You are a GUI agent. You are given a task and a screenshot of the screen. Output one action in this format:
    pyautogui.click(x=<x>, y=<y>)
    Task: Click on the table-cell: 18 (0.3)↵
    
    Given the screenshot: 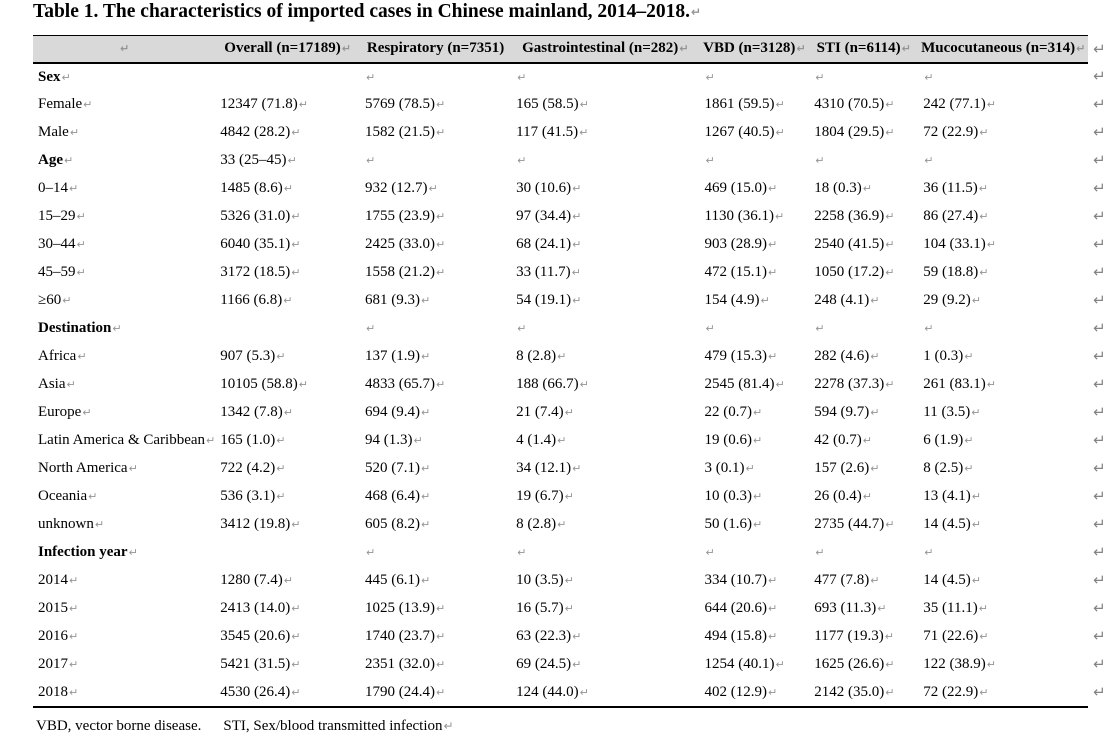 What is the action you would take?
    pyautogui.click(x=863, y=189)
    